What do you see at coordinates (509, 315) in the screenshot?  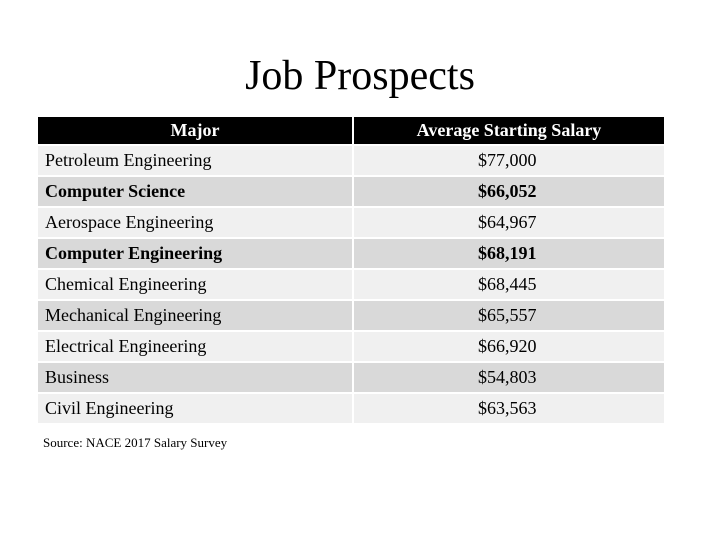 I see `salary-cell: $65,557` at bounding box center [509, 315].